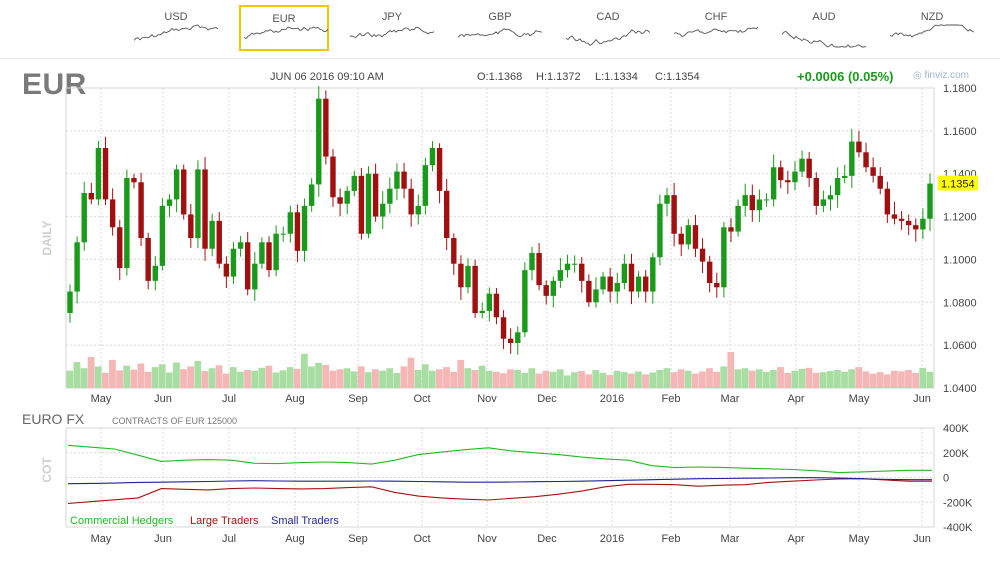  I want to click on last-price-marker, so click(958, 183).